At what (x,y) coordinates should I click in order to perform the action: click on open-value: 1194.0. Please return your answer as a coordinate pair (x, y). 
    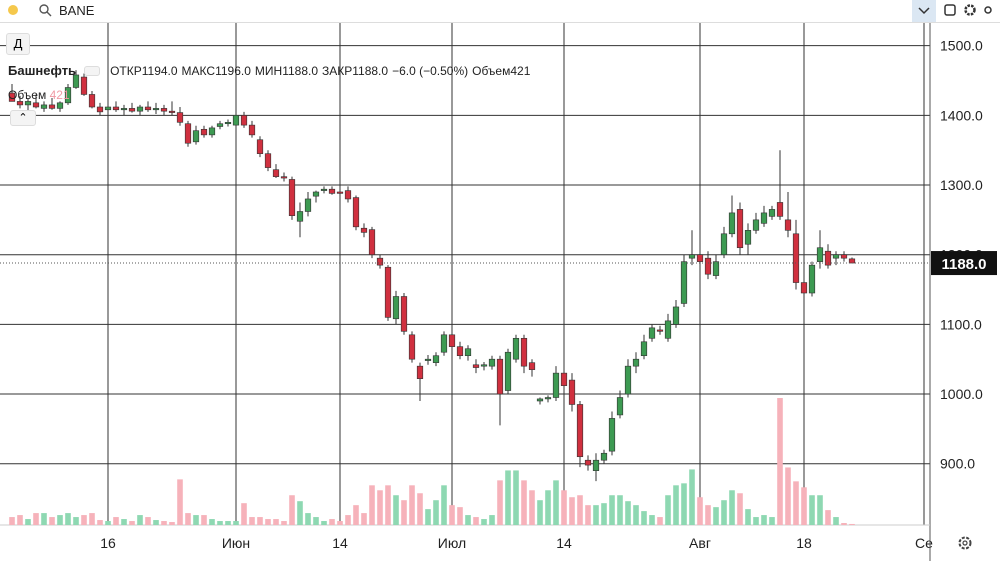
    Looking at the image, I should click on (159, 70).